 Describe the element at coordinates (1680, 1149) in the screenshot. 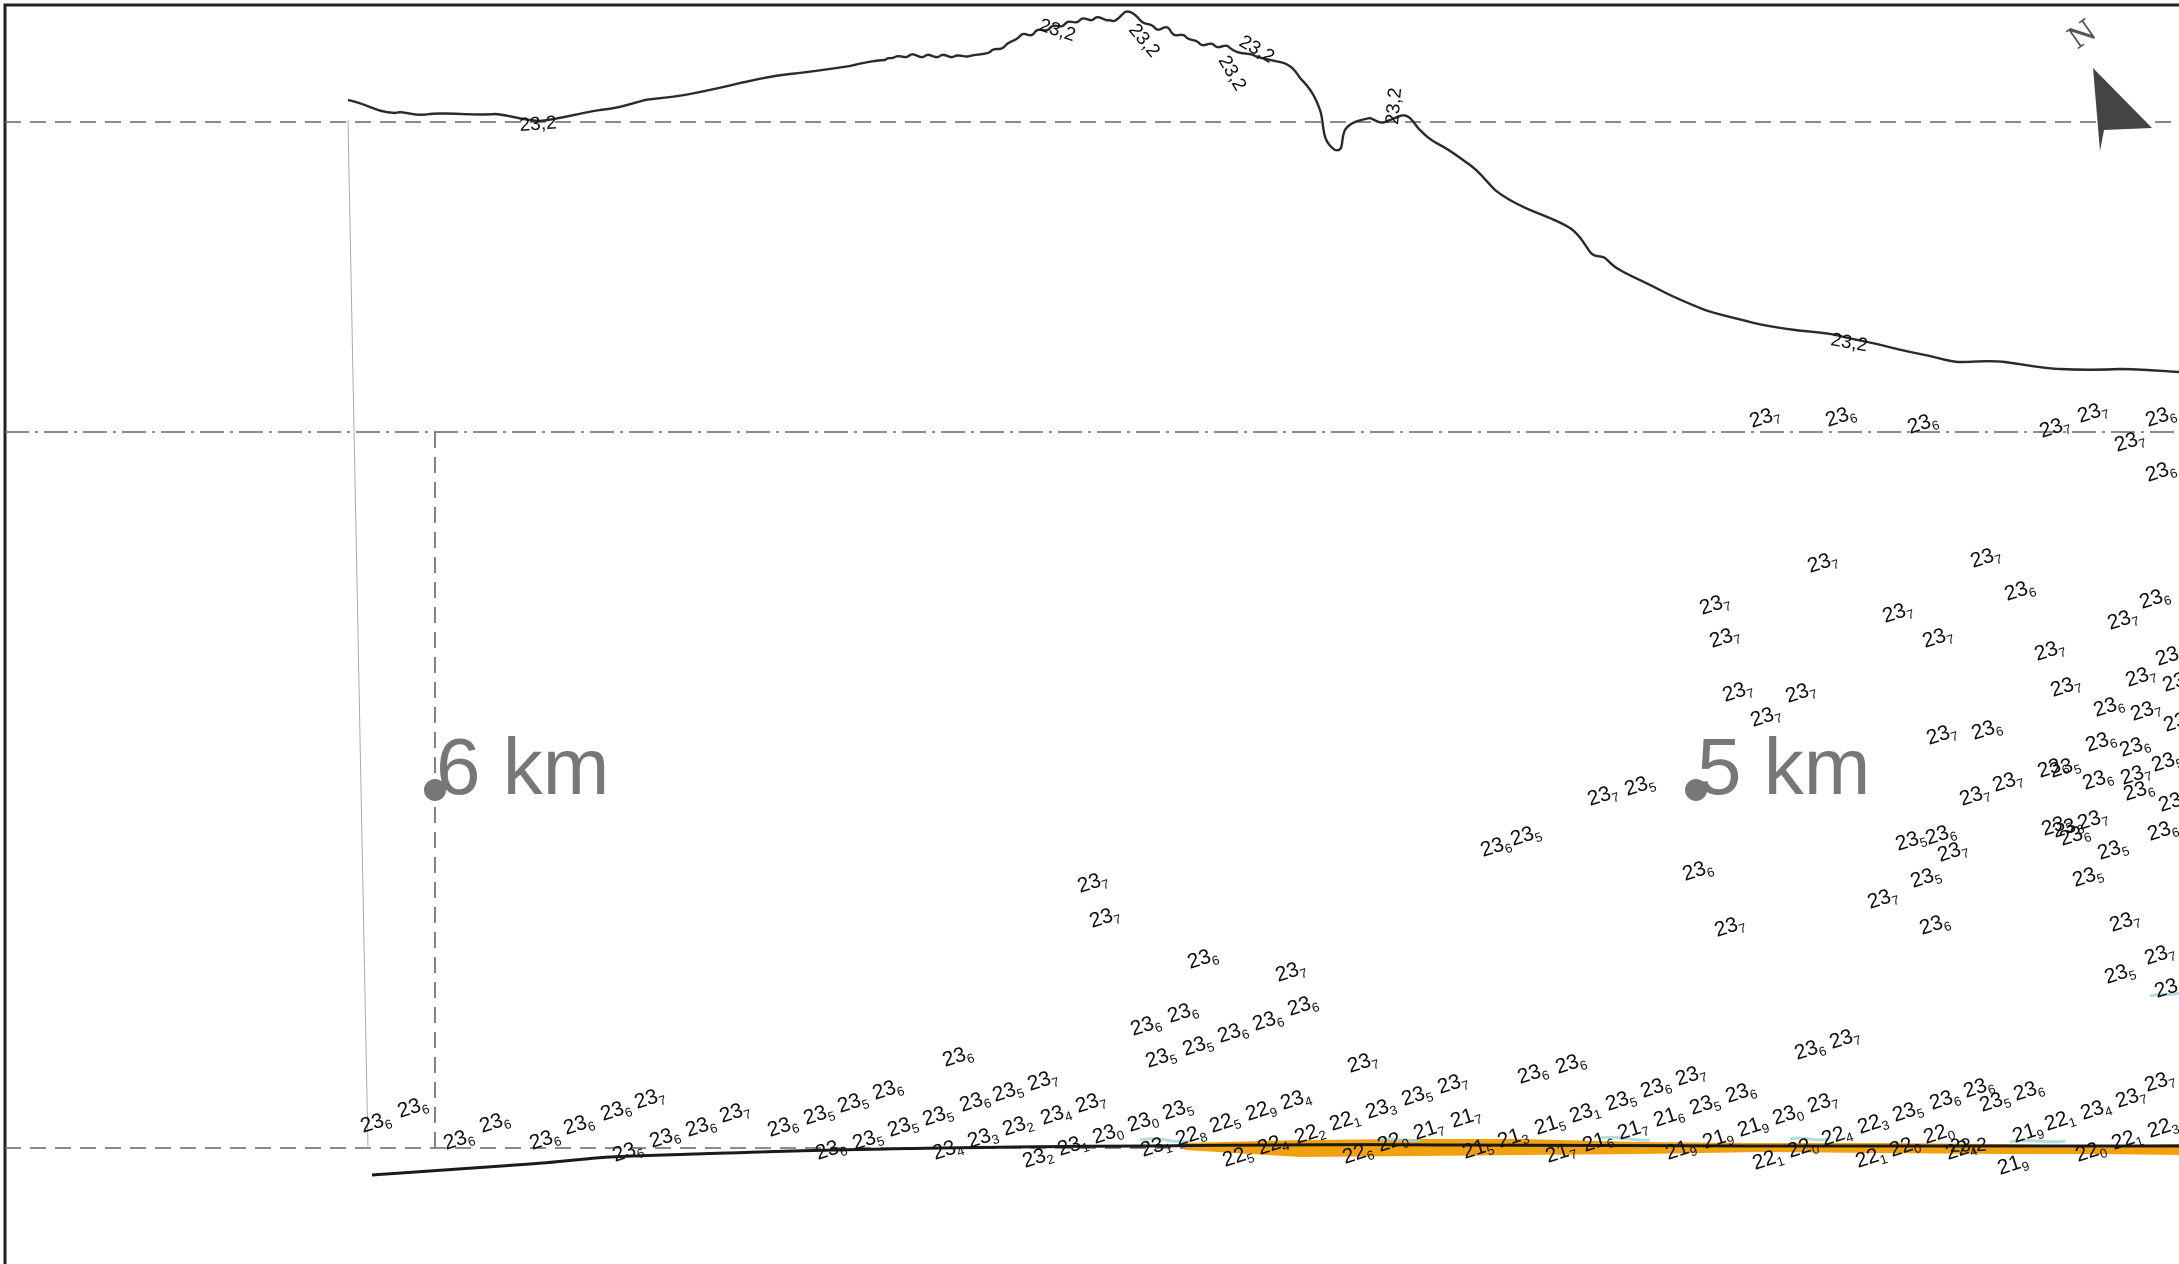

I see `depth-sounding: 219` at that location.